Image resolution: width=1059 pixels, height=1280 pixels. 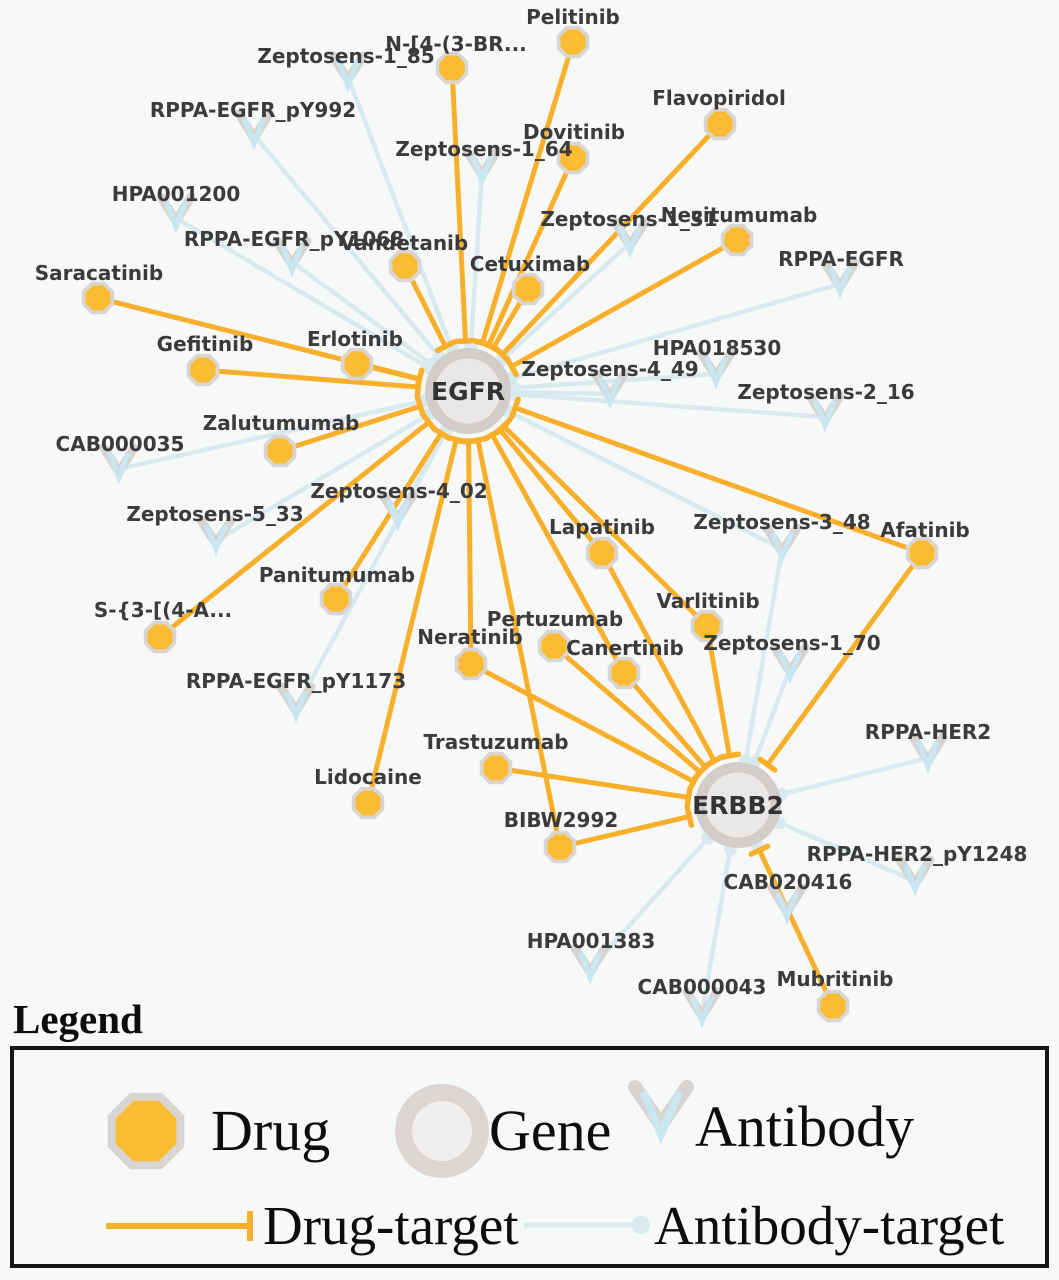 I want to click on node-label-hpa001383: HPA001383, so click(x=591, y=941).